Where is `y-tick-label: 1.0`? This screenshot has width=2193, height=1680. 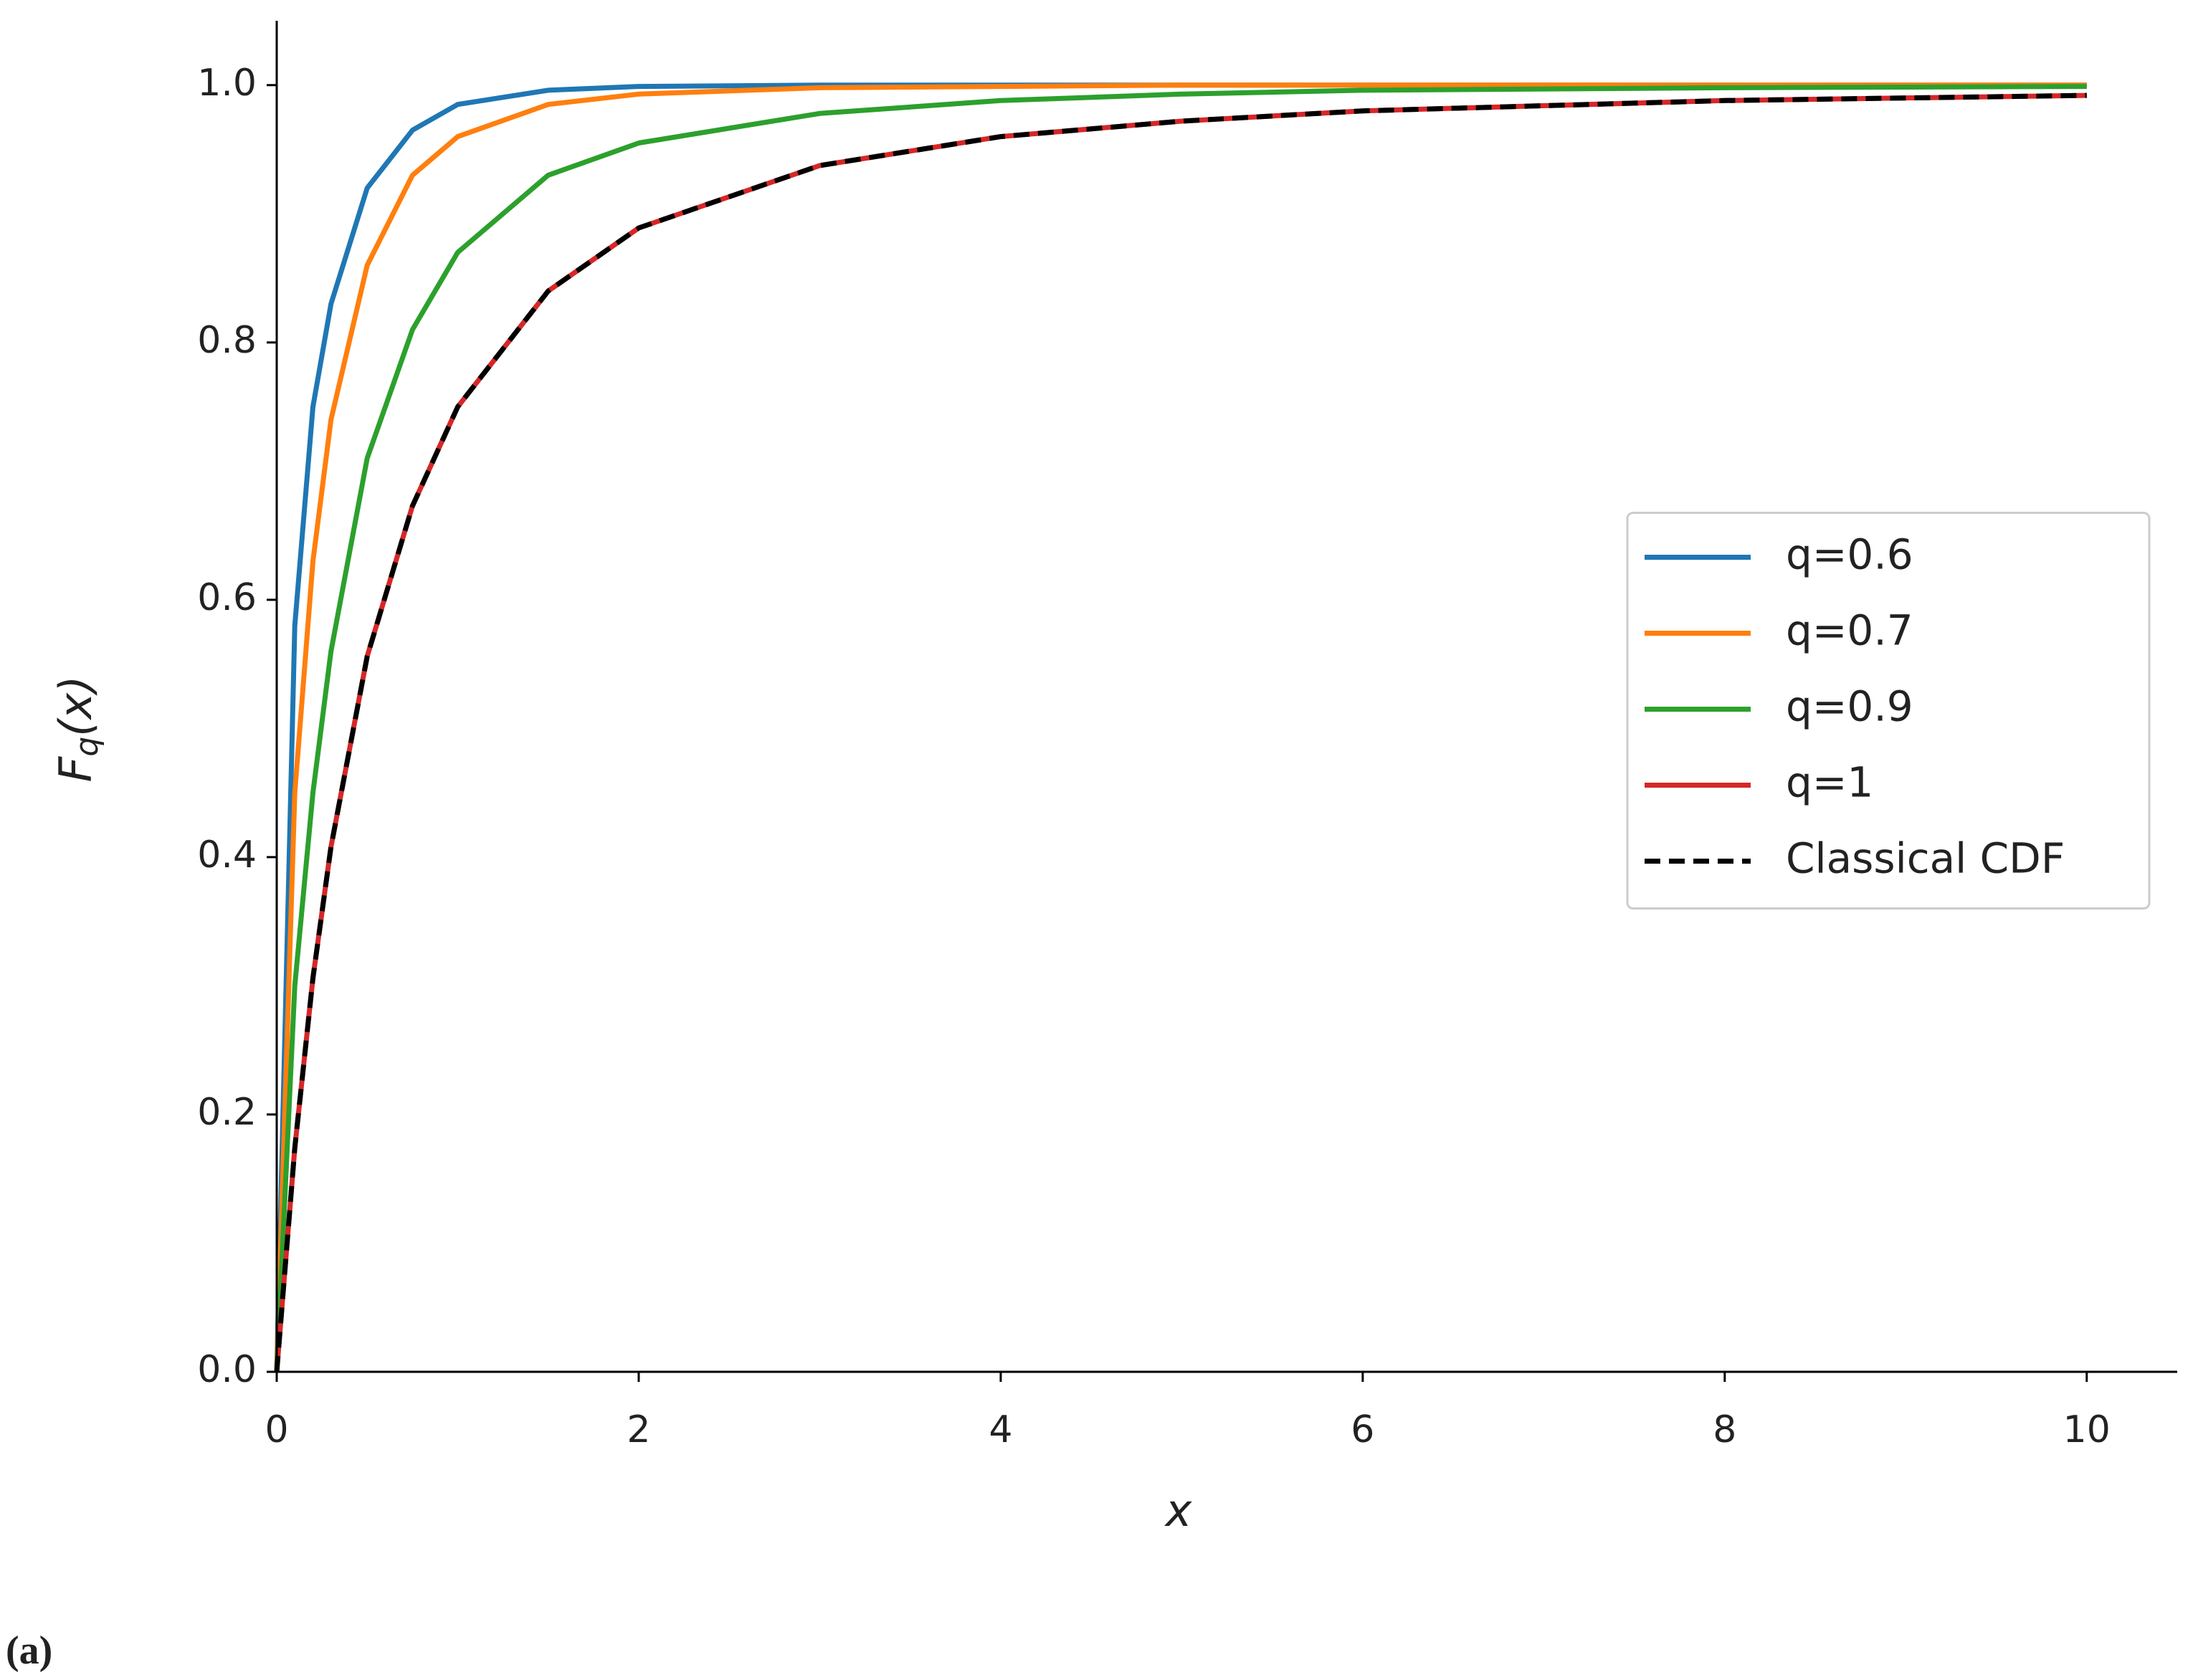
y-tick-label: 1.0 is located at coordinates (227, 83).